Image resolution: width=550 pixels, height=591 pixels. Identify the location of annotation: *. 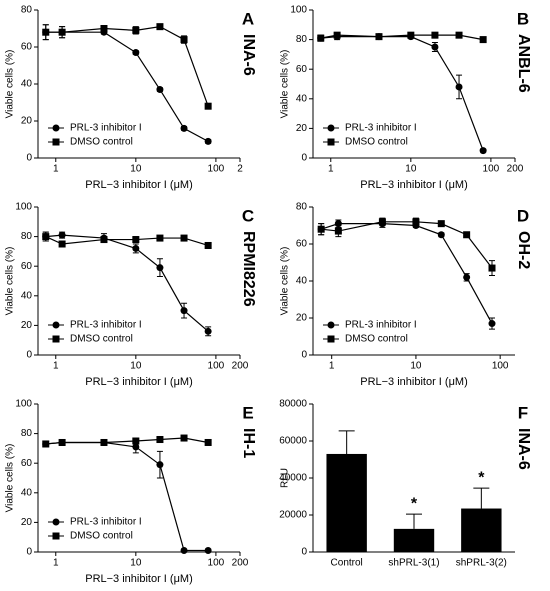
(414, 503).